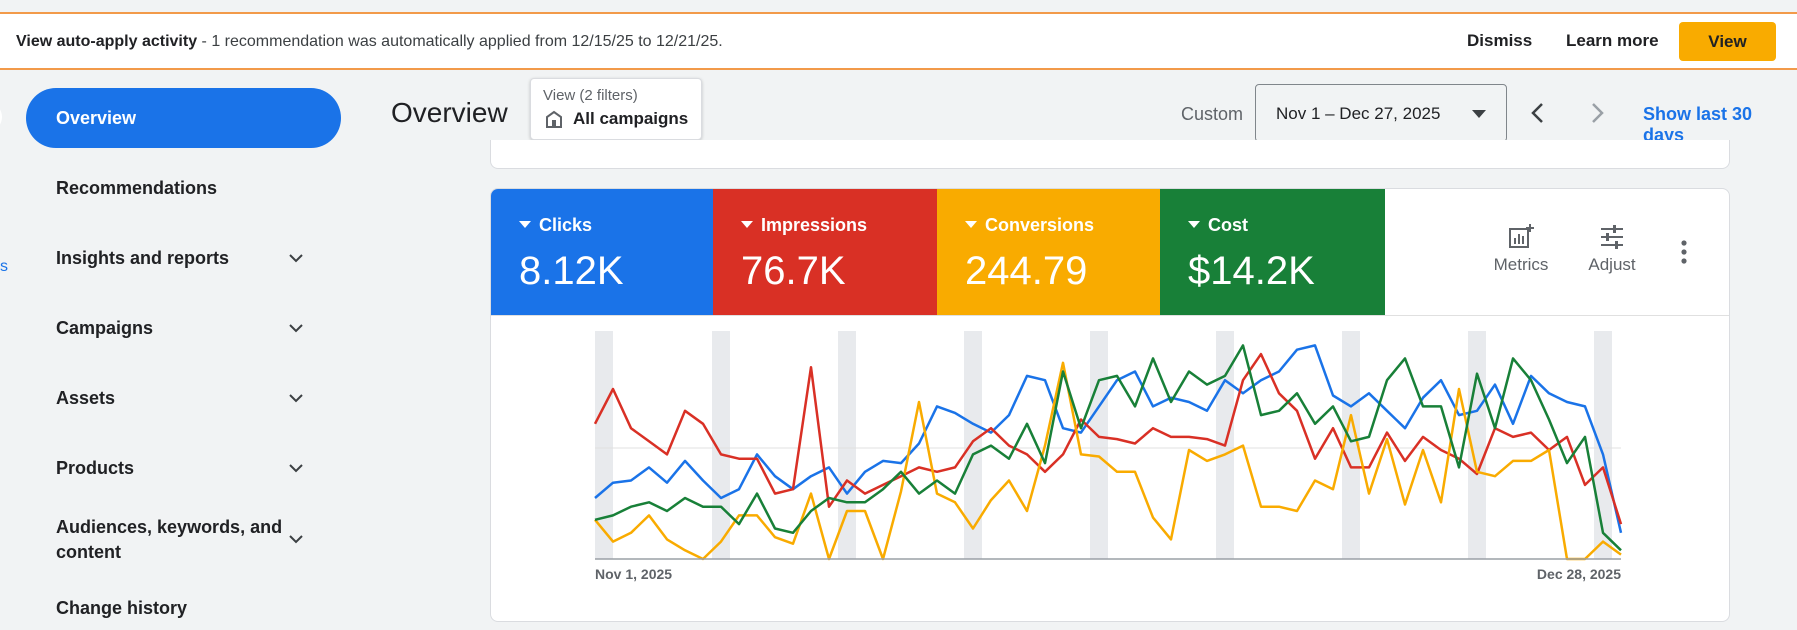  What do you see at coordinates (631, 118) in the screenshot?
I see `filter-value: All campaigns` at bounding box center [631, 118].